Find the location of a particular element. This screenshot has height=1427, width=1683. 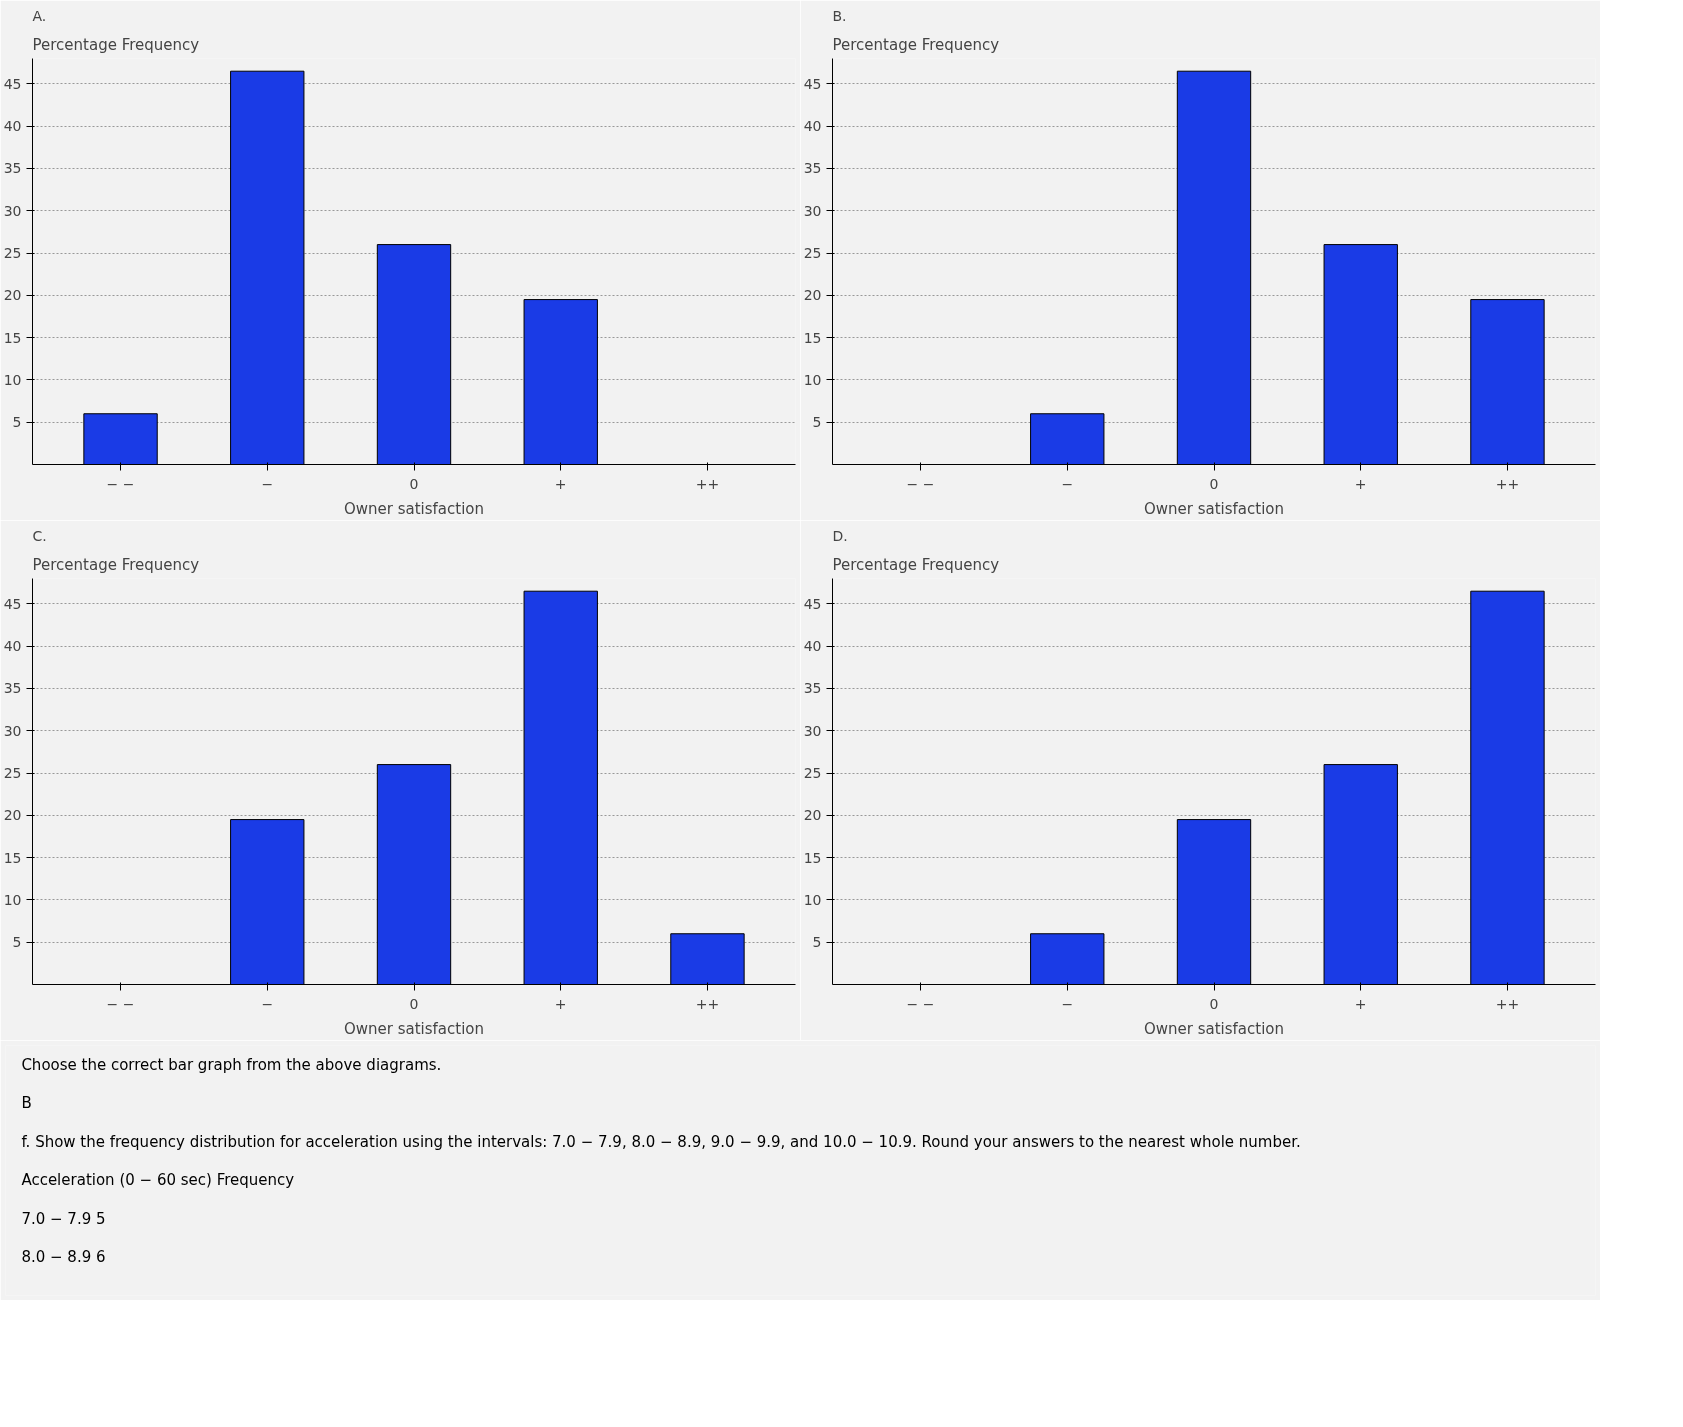

text: 7.0 − 7.9 5 is located at coordinates (63, 1218).